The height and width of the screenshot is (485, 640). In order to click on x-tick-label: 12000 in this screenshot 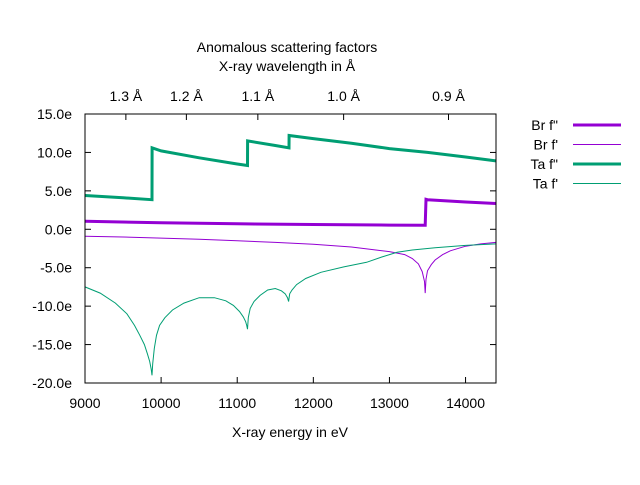, I will do `click(313, 403)`.